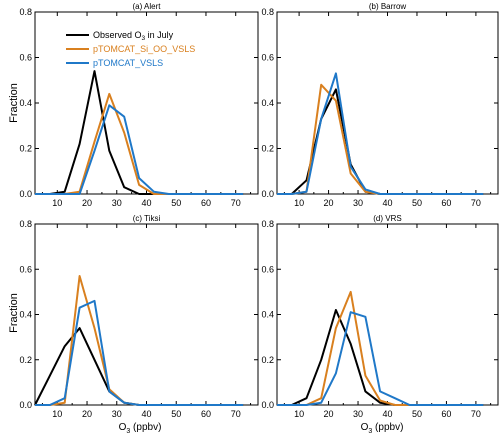 Image resolution: width=500 pixels, height=434 pixels. What do you see at coordinates (128, 63) in the screenshot?
I see `legend-label-vsls: pTOMCAT_VSLS` at bounding box center [128, 63].